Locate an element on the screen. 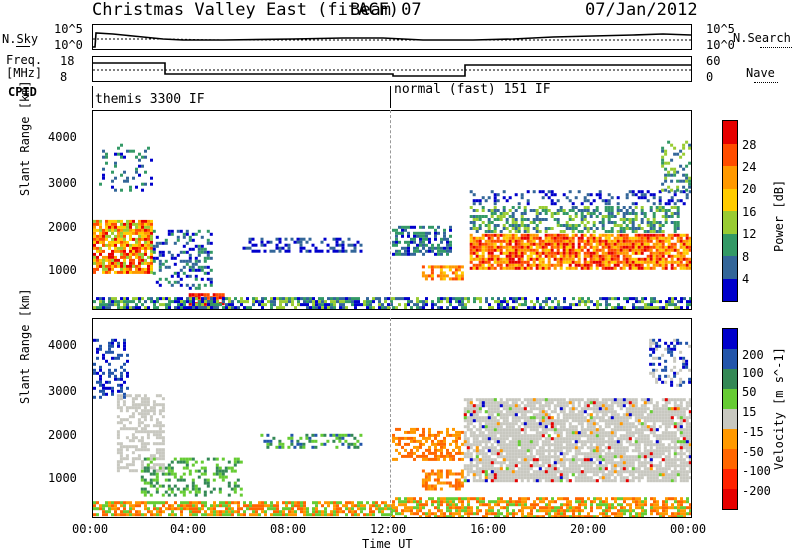 The image size is (800, 554). colorbar-swatch is located at coordinates (730, 244).